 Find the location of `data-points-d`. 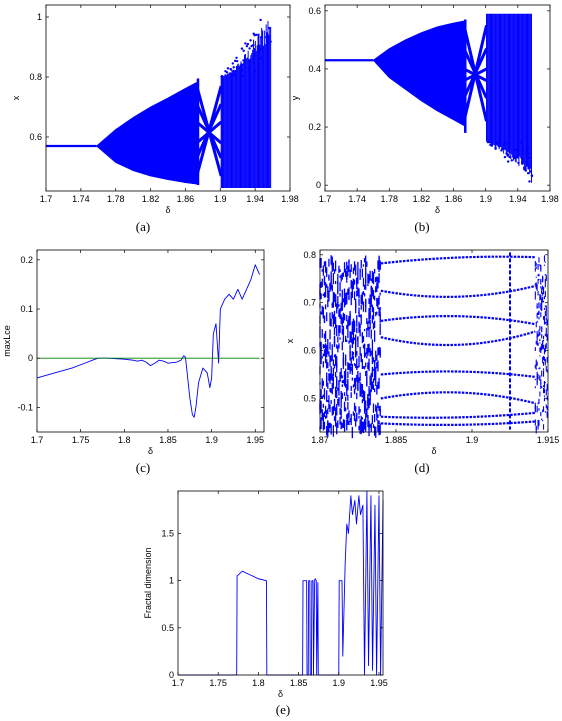

data-points-d is located at coordinates (433, 345).